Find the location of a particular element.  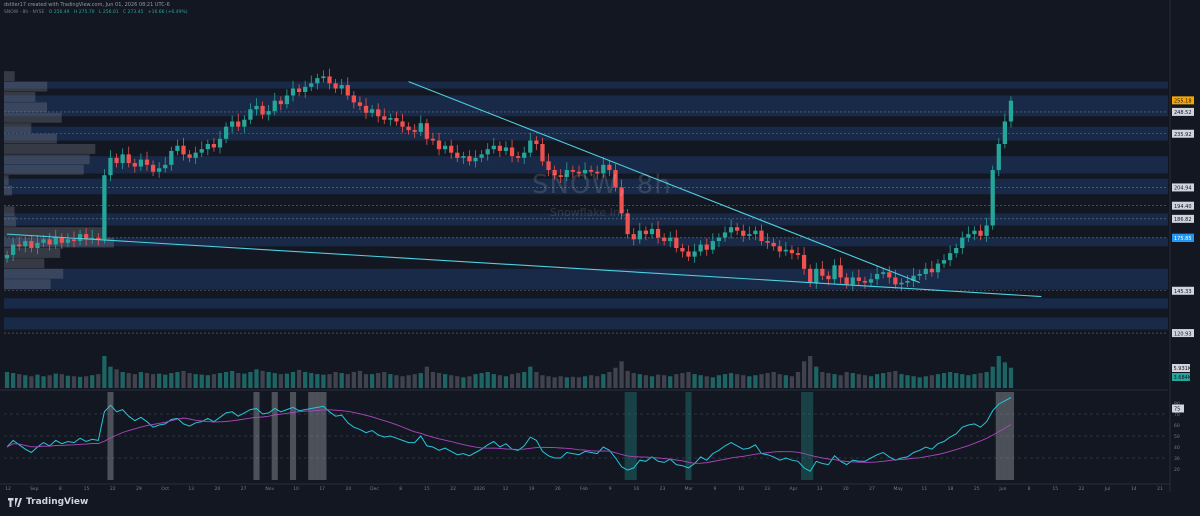

volume-tag is located at coordinates (1181, 377).